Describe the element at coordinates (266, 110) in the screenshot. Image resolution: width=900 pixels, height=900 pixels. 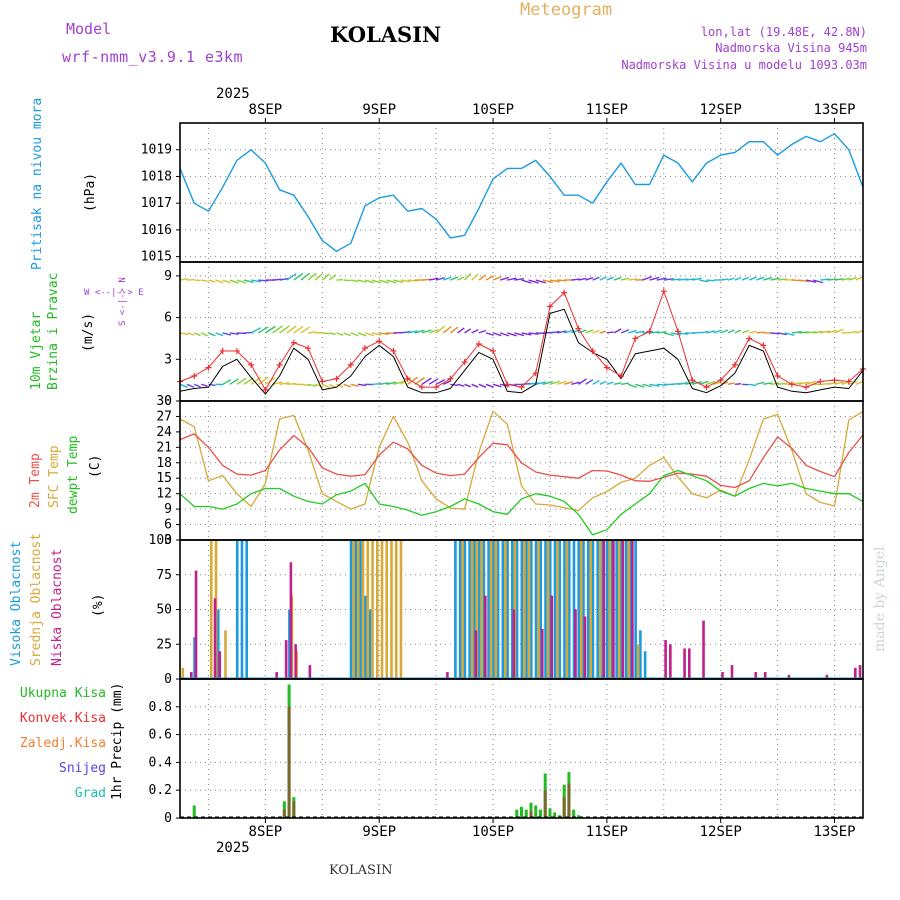
I see `day-label-top: 8SEP` at that location.